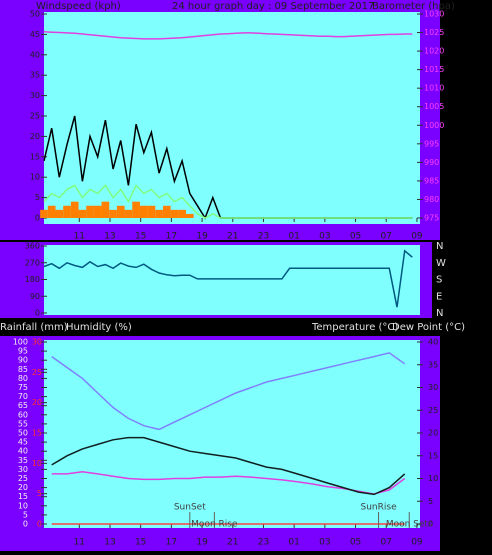  I want to click on y2-tick-label: 990, so click(431, 162).